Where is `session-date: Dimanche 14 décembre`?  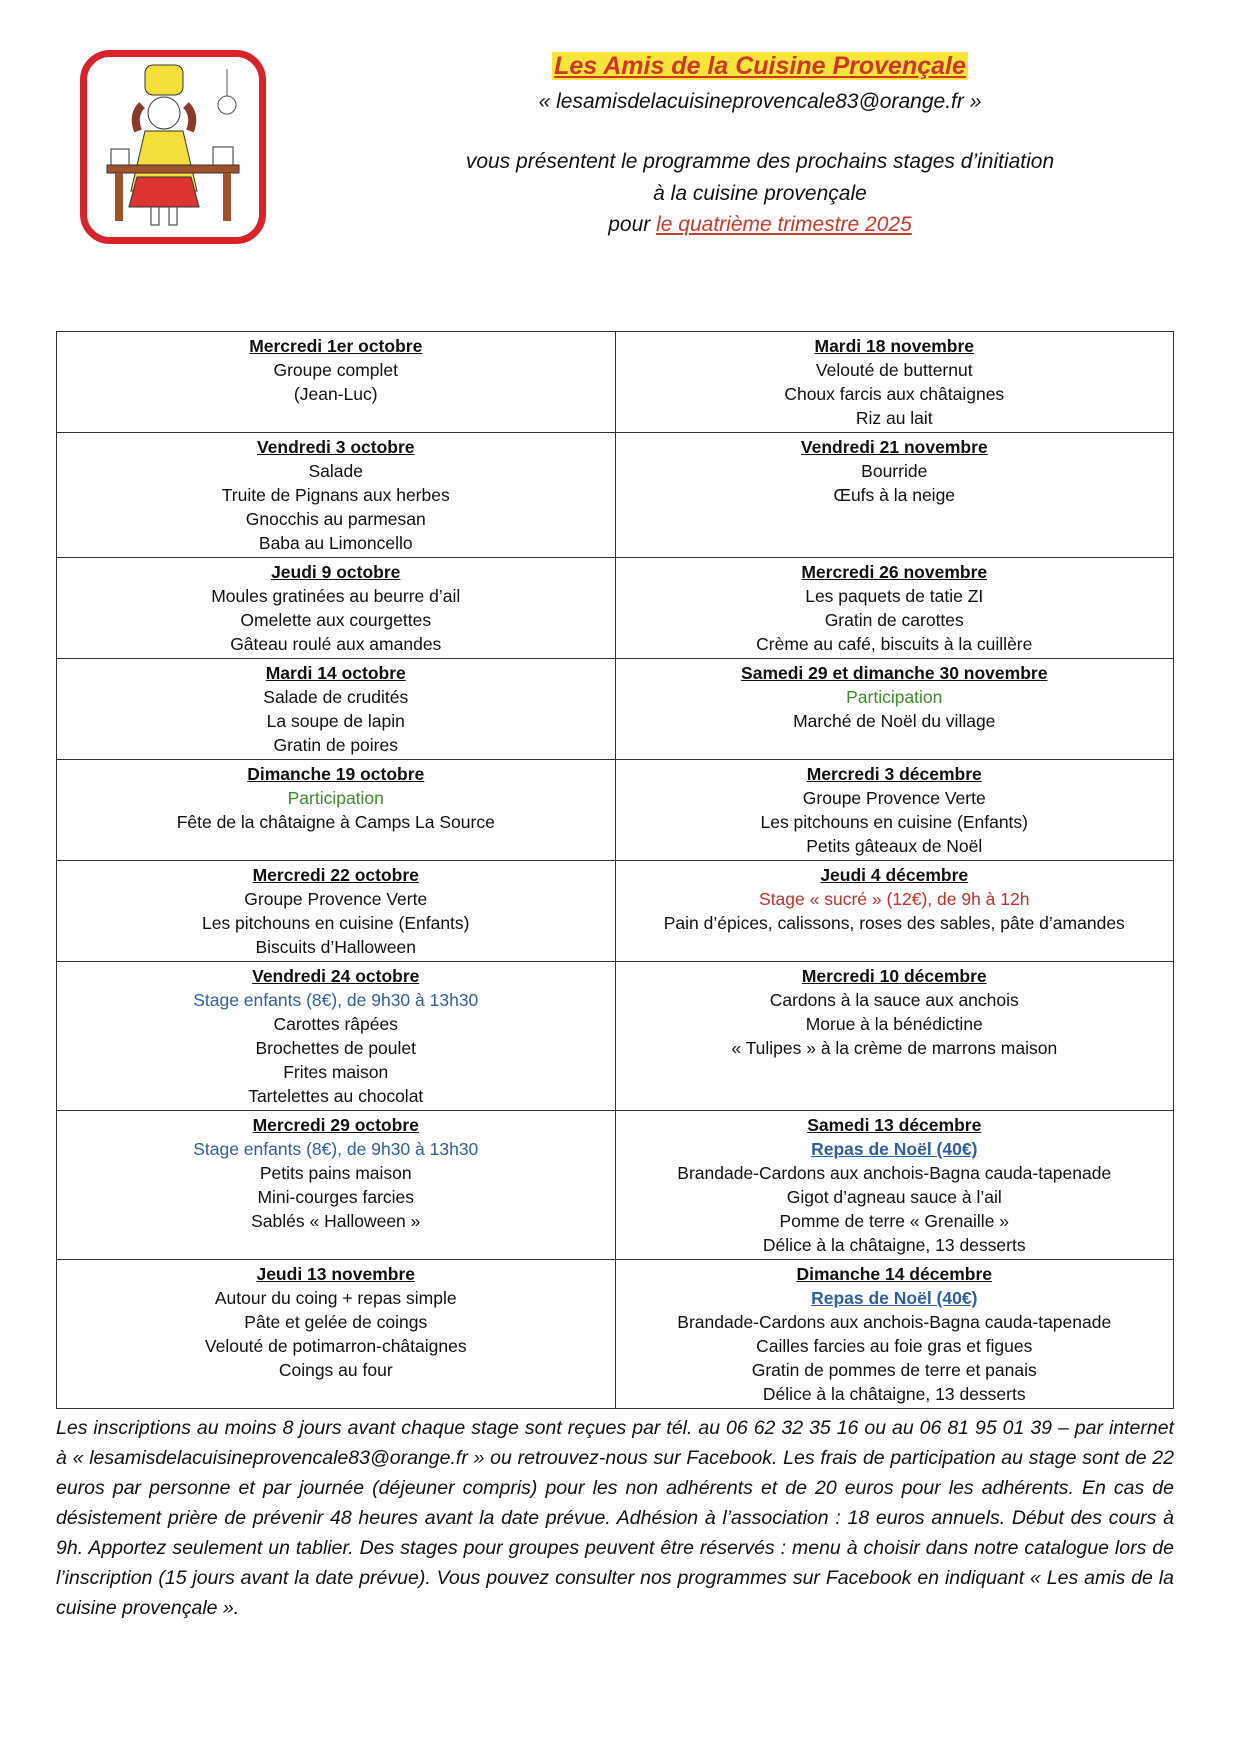 session-date: Dimanche 14 décembre is located at coordinates (894, 1274).